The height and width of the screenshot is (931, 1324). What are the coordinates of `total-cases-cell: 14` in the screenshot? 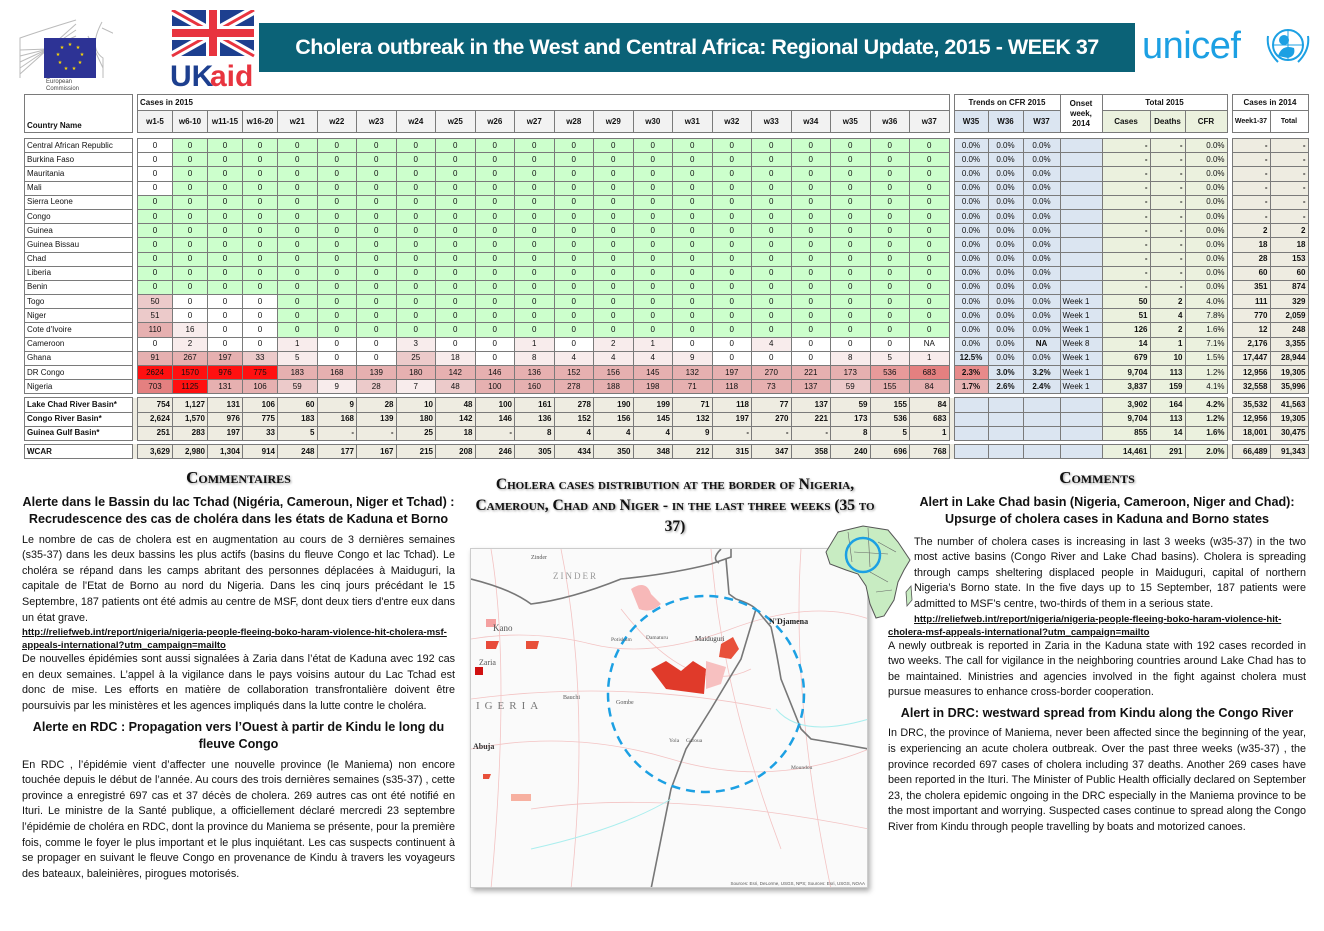 It's located at (1126, 344).